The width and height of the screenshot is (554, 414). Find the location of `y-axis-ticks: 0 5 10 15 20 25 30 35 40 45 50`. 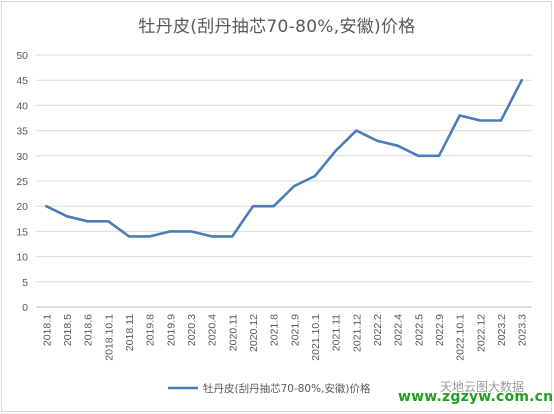

y-axis-ticks: 0 5 10 15 20 25 30 35 40 45 50 is located at coordinates (22, 182).